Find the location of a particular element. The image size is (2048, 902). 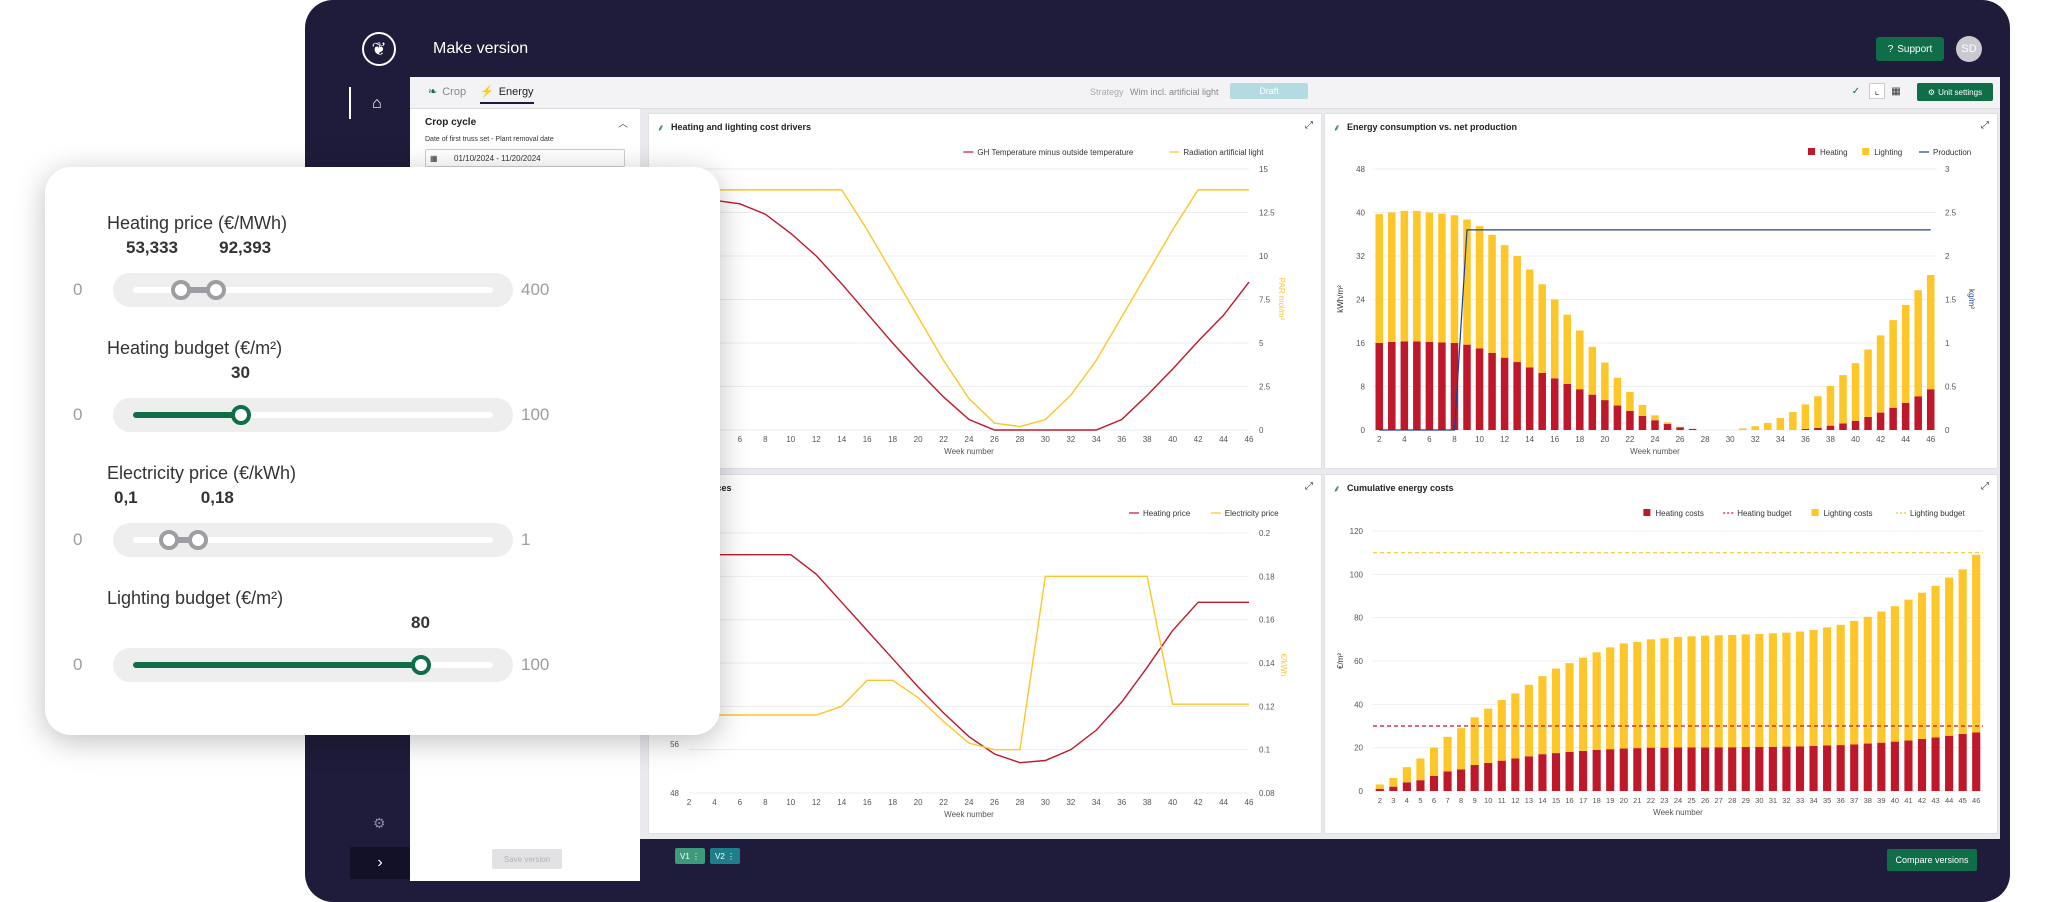

tick-label: 46 is located at coordinates (1249, 439).